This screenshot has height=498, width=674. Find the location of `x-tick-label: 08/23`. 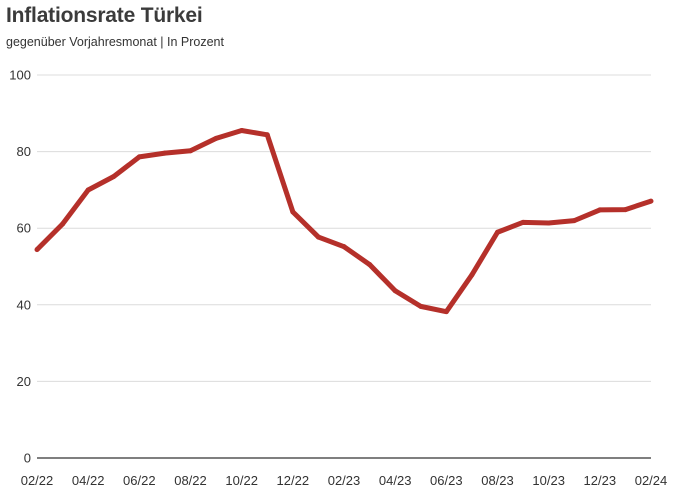

x-tick-label: 08/23 is located at coordinates (497, 480).